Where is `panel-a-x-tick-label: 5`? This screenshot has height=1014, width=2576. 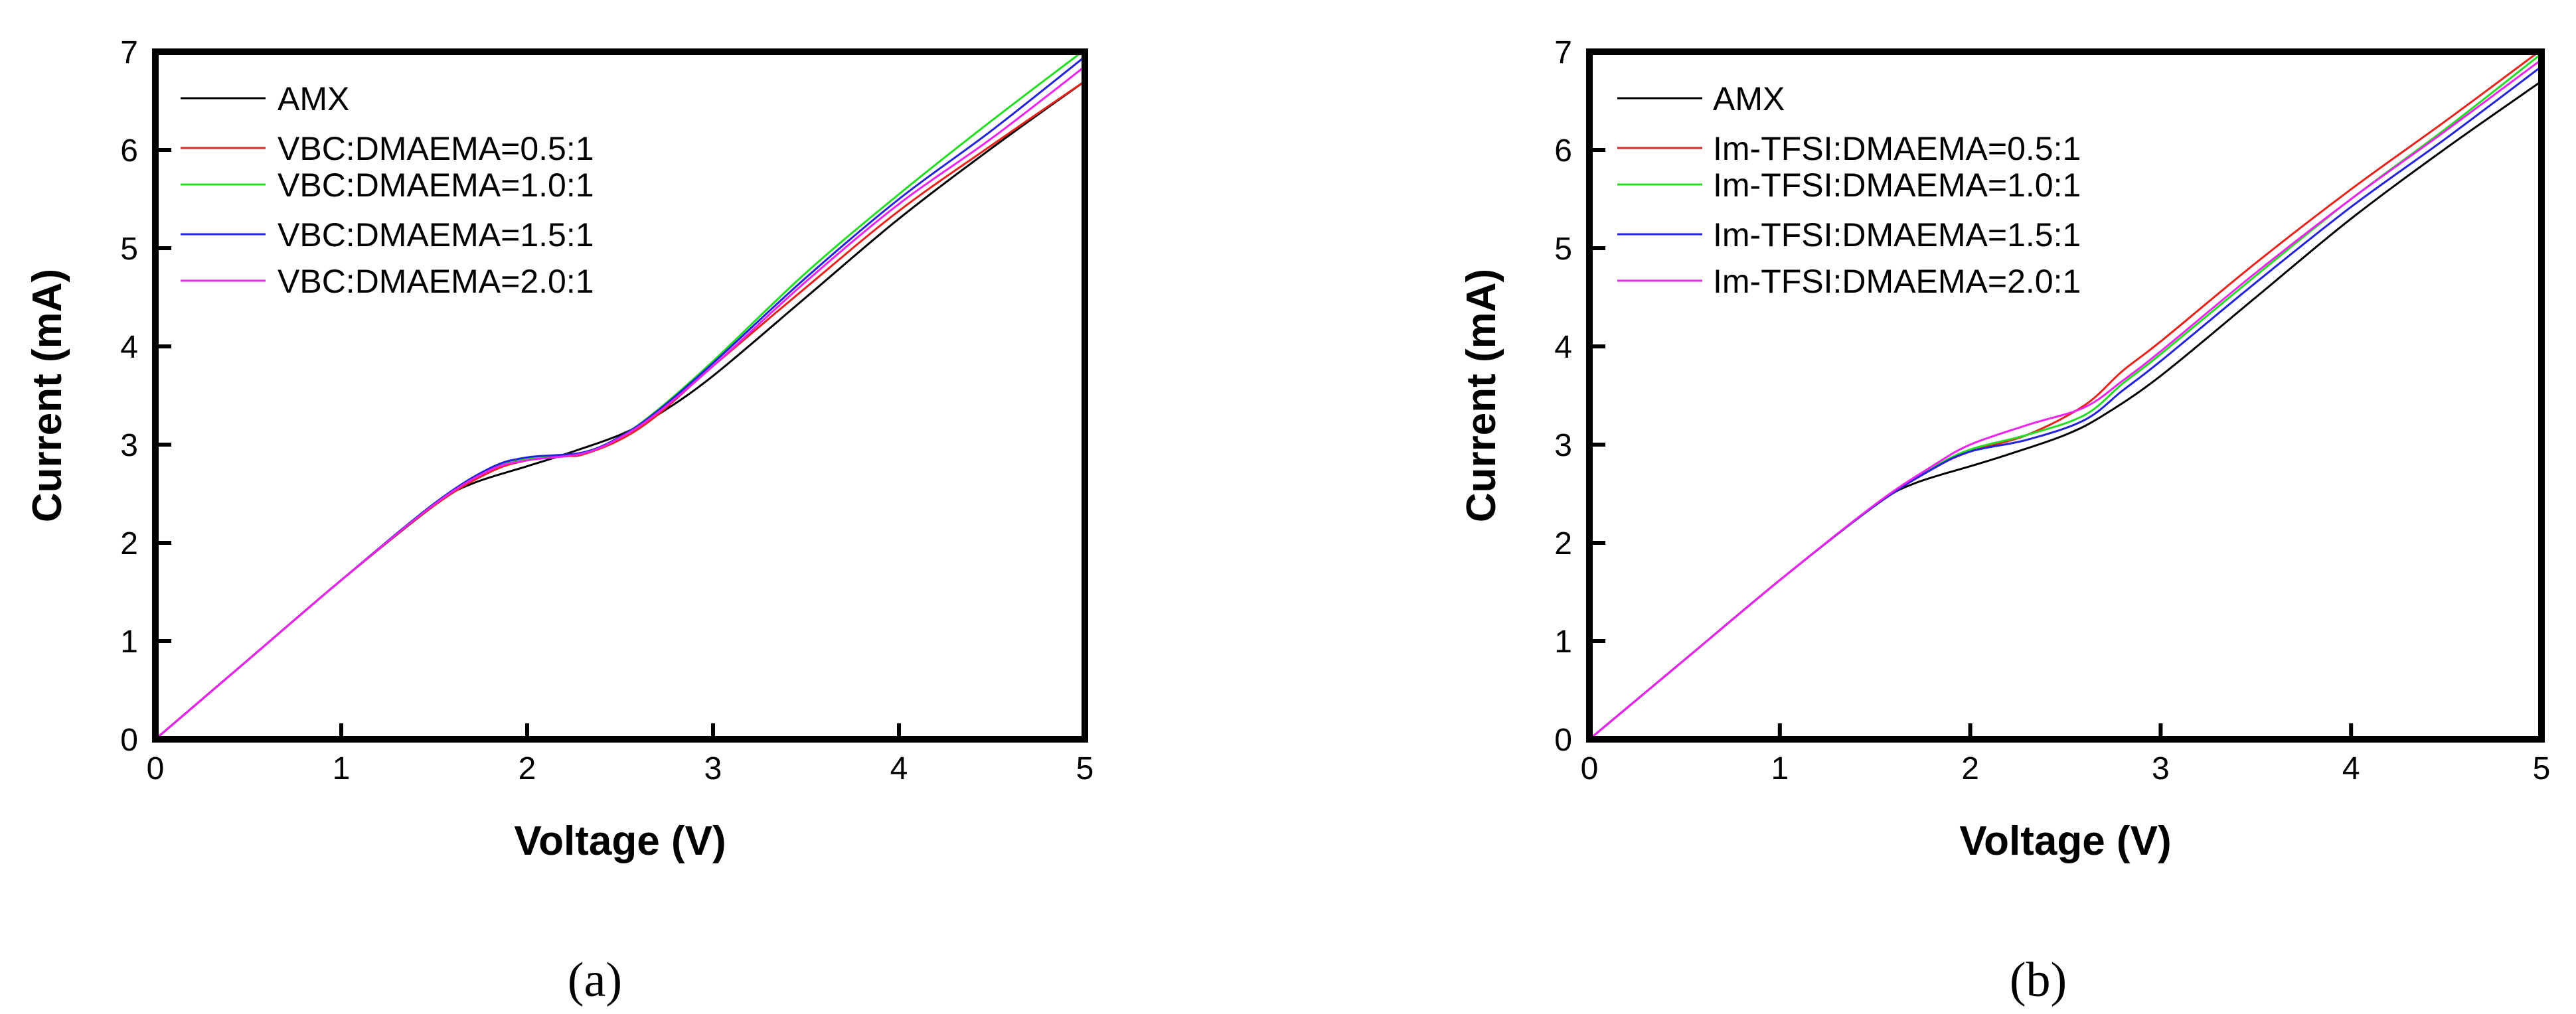 panel-a-x-tick-label: 5 is located at coordinates (1085, 768).